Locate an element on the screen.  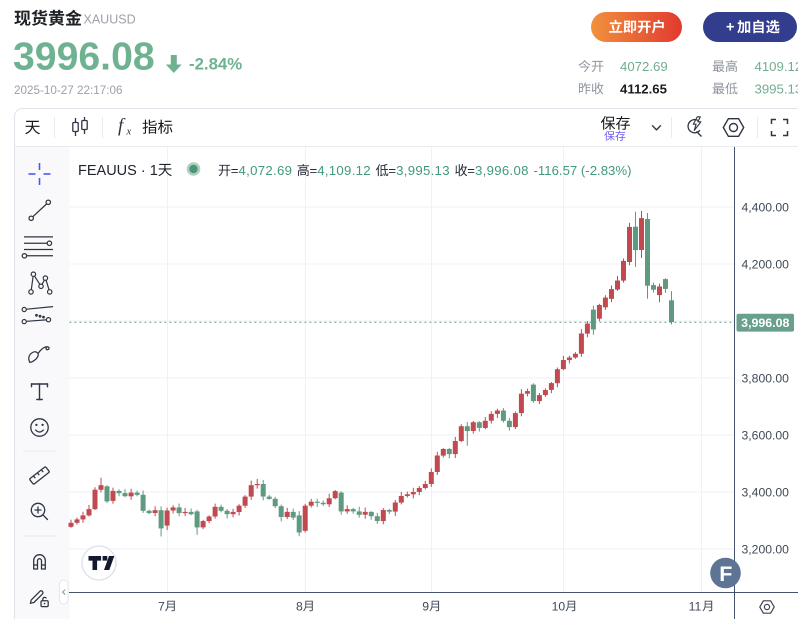
svg-text: 4109.12 is located at coordinates (776, 66).